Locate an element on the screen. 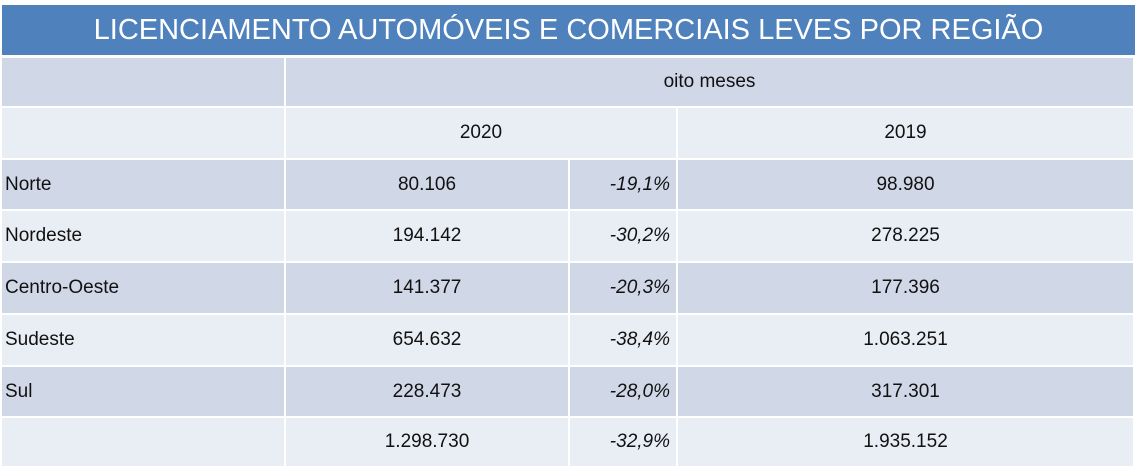 This screenshot has width=1140, height=470. change-cell: -19,1% is located at coordinates (624, 185).